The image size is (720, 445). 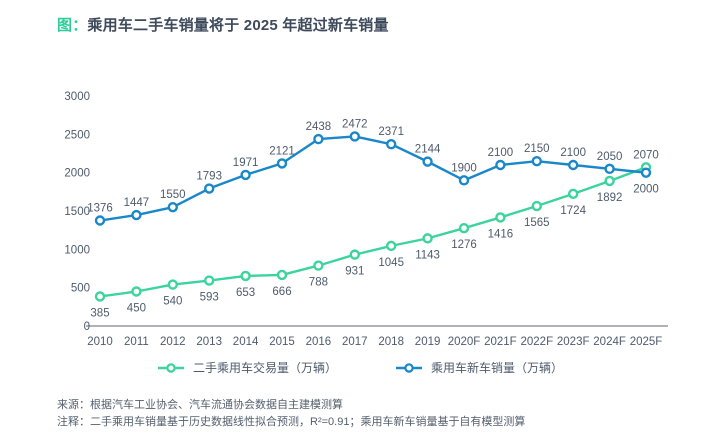 I want to click on data-label: 2472, so click(x=355, y=124).